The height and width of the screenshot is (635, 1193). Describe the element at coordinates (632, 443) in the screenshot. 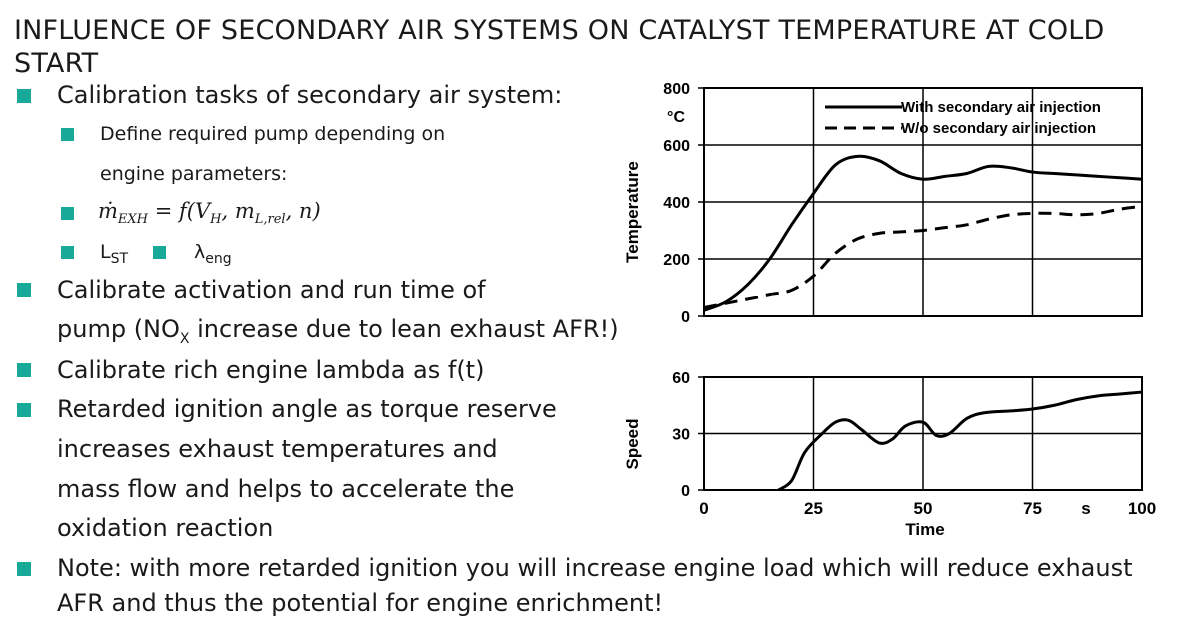

I see `speed-axis-label: Speed` at that location.